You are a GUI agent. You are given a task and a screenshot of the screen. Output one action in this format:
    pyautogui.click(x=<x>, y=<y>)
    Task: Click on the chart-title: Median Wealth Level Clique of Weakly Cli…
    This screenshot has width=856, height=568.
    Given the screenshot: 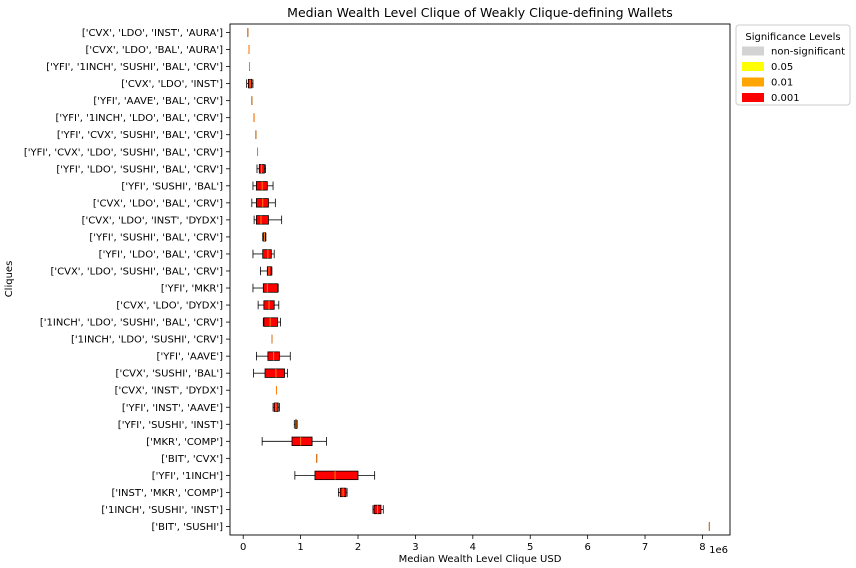 What is the action you would take?
    pyautogui.click(x=480, y=12)
    